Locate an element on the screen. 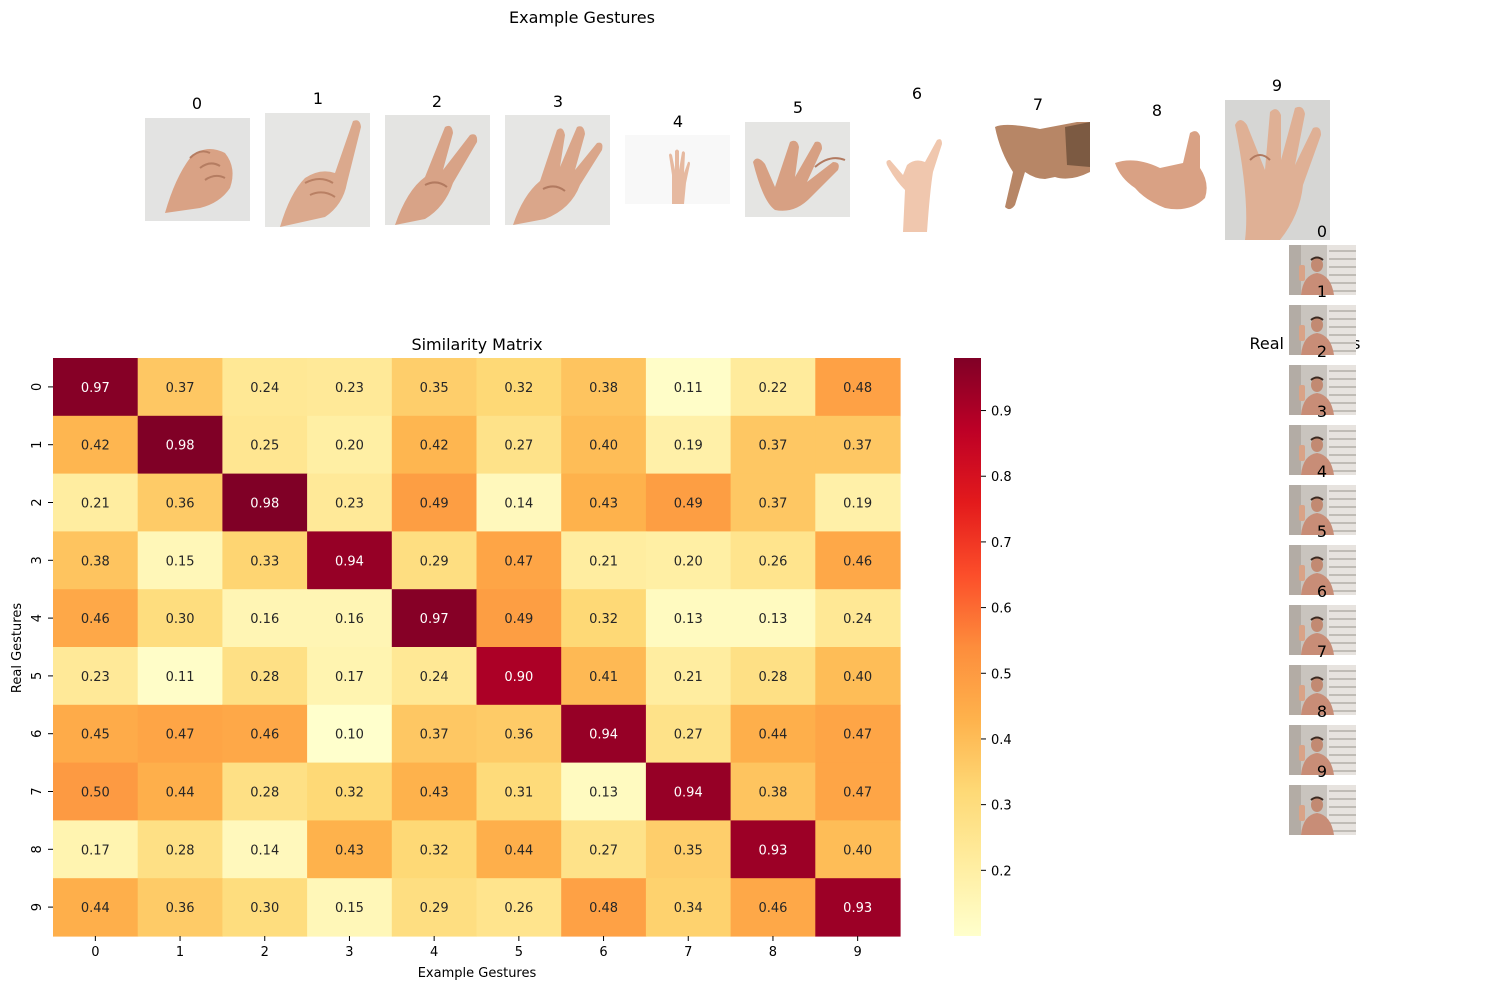 The height and width of the screenshot is (990, 1489). x-tick-label: 1 is located at coordinates (180, 952).